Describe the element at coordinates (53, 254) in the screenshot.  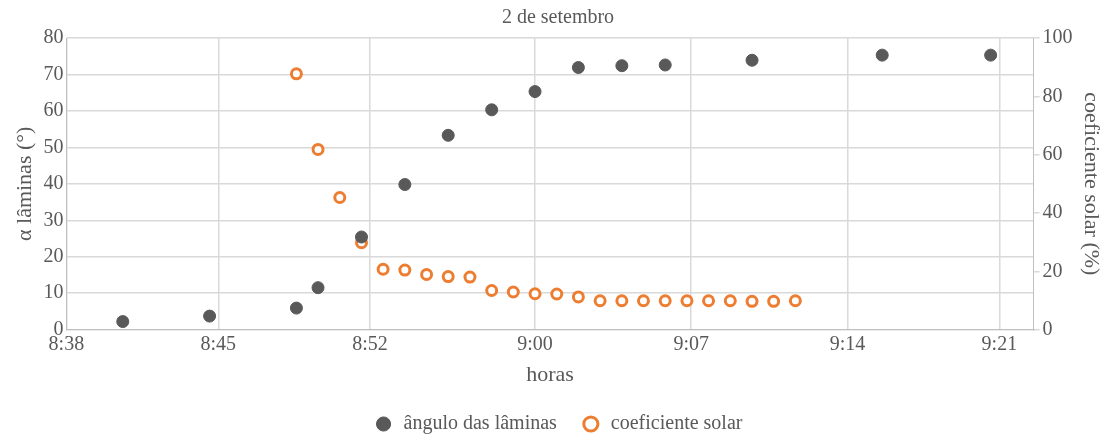
I see `y-tick-label: 20` at that location.